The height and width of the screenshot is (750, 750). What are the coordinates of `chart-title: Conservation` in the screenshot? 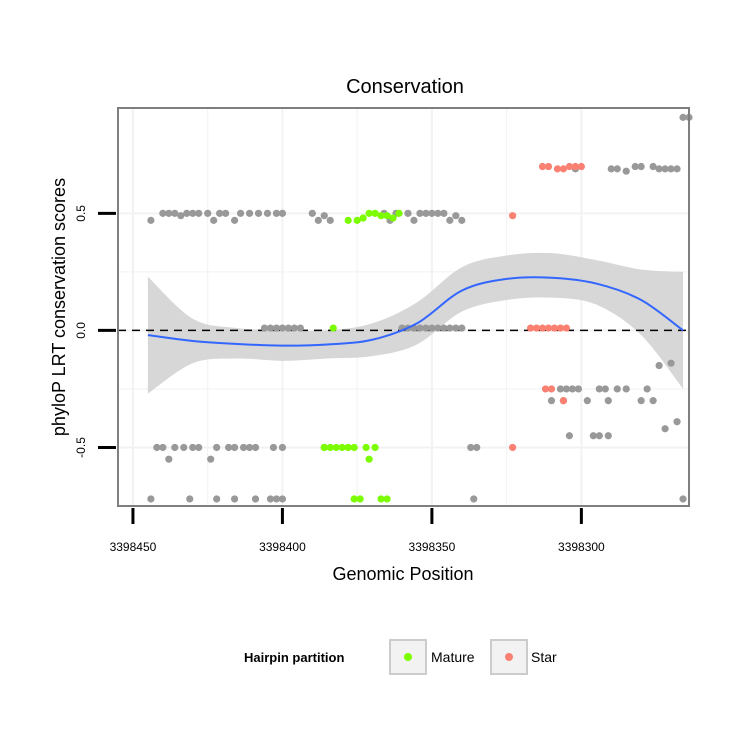 It's located at (405, 87).